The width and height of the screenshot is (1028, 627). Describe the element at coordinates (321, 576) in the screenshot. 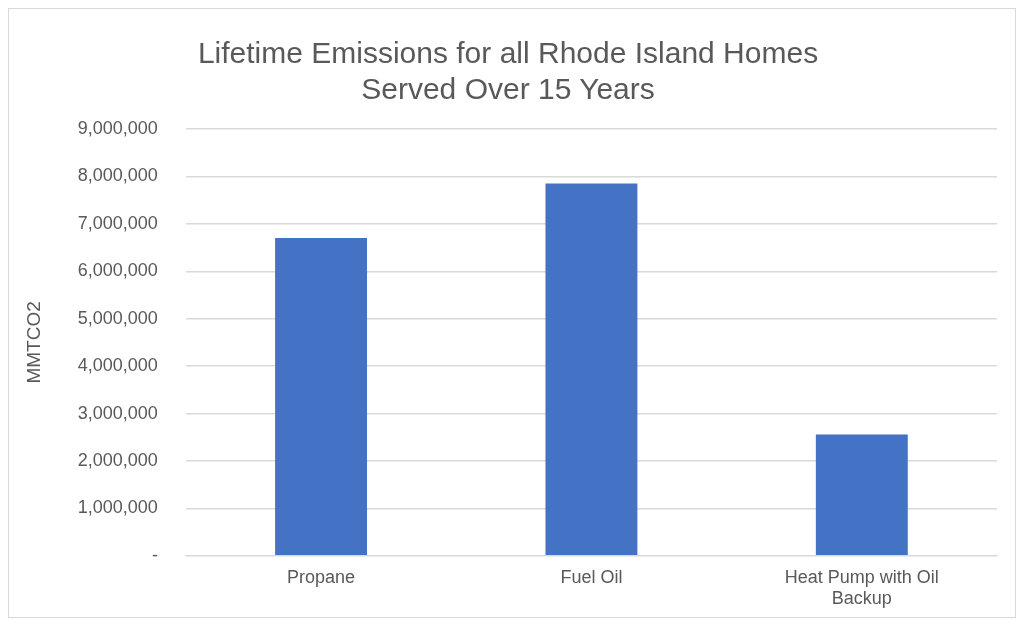

I see `x-tick-label: Propane` at that location.